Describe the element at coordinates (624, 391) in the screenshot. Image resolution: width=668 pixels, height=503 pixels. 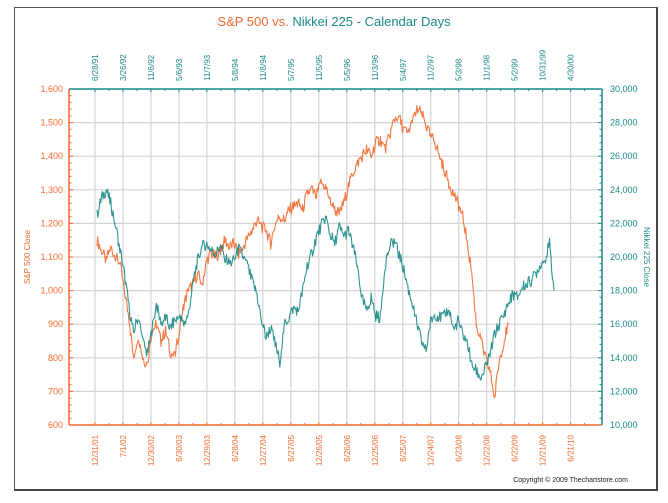
I see `right-tick-label: 12,000` at that location.